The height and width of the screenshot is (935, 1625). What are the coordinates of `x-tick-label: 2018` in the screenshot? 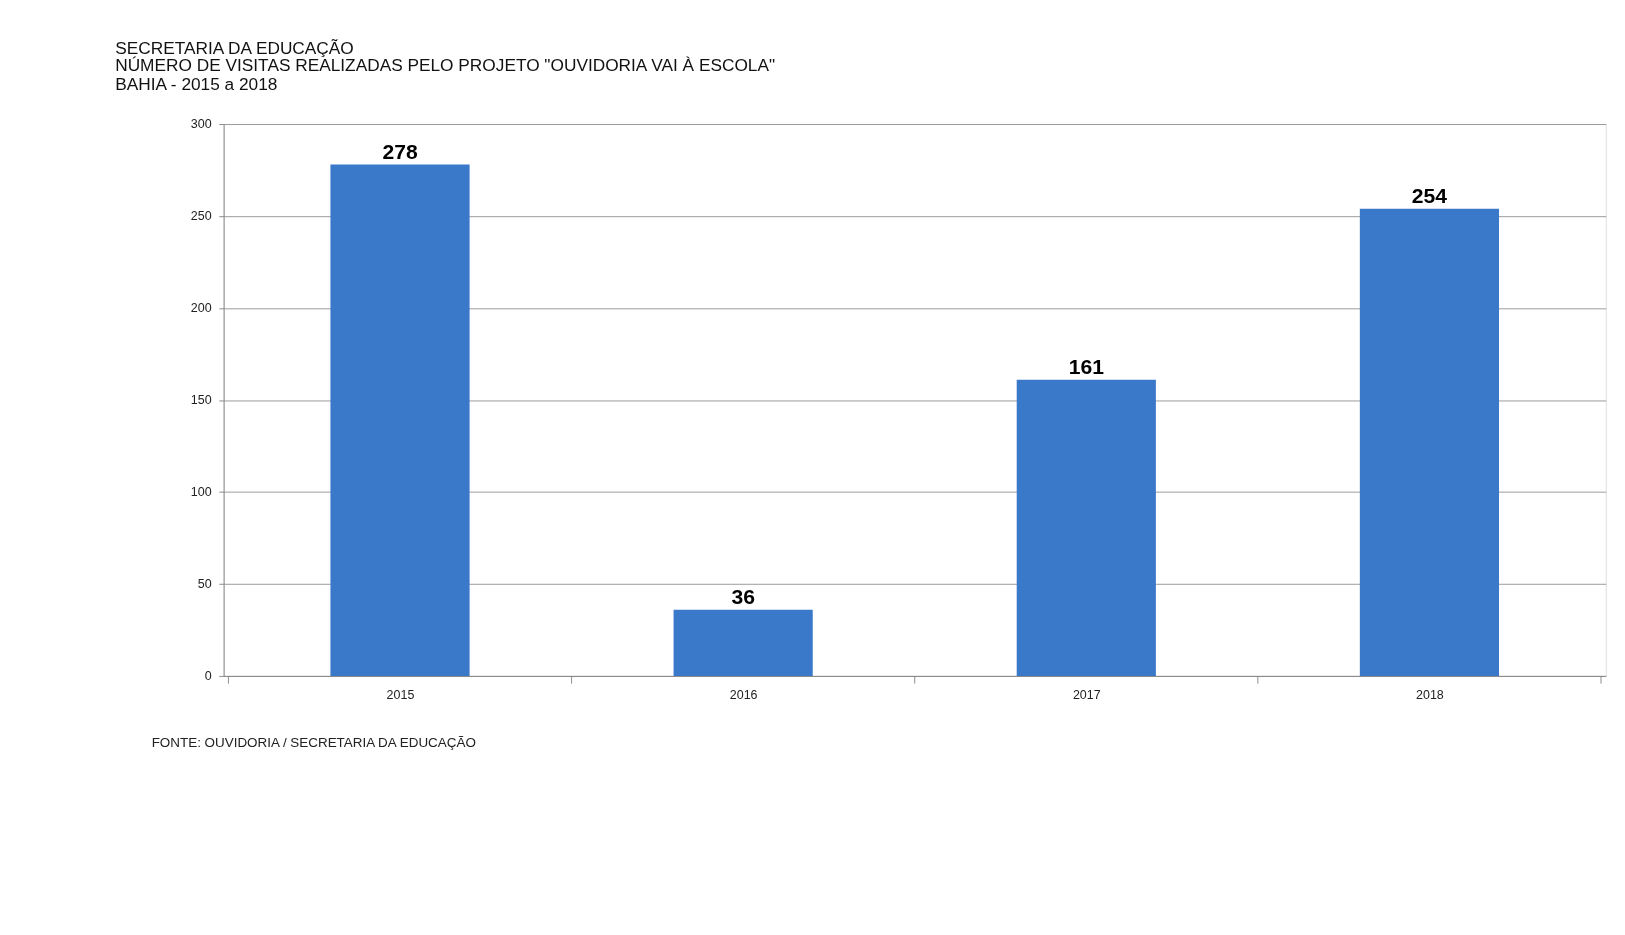 It's located at (1430, 695).